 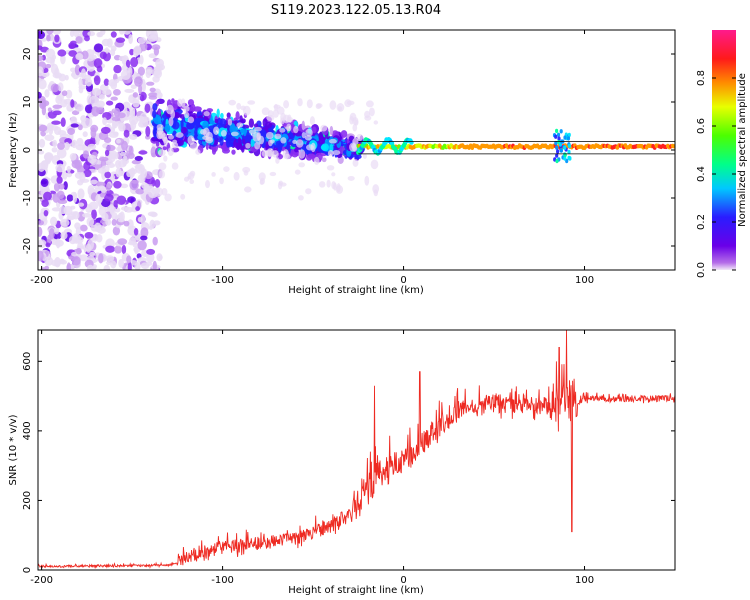 I want to click on y-tick-label: 400, so click(x=27, y=430).